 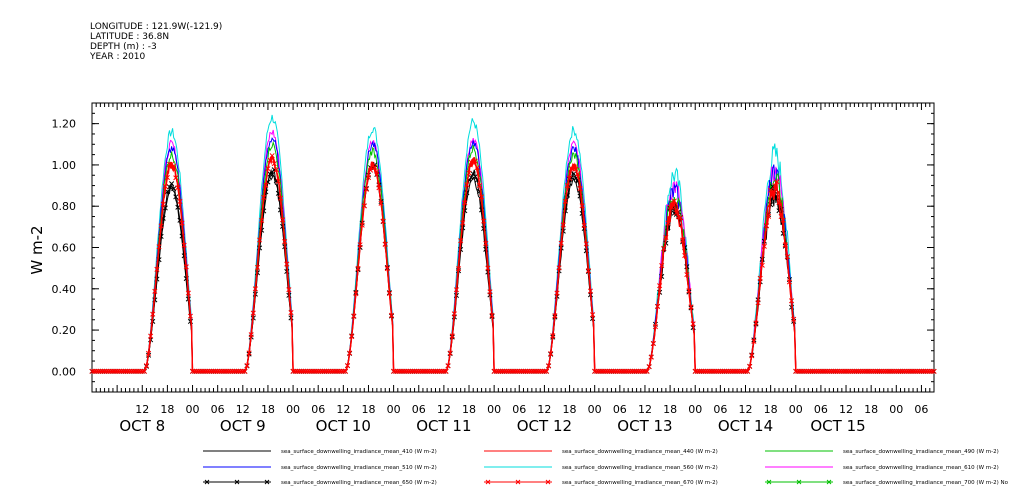 I want to click on y-tick-label: 1.00, so click(x=64, y=165).